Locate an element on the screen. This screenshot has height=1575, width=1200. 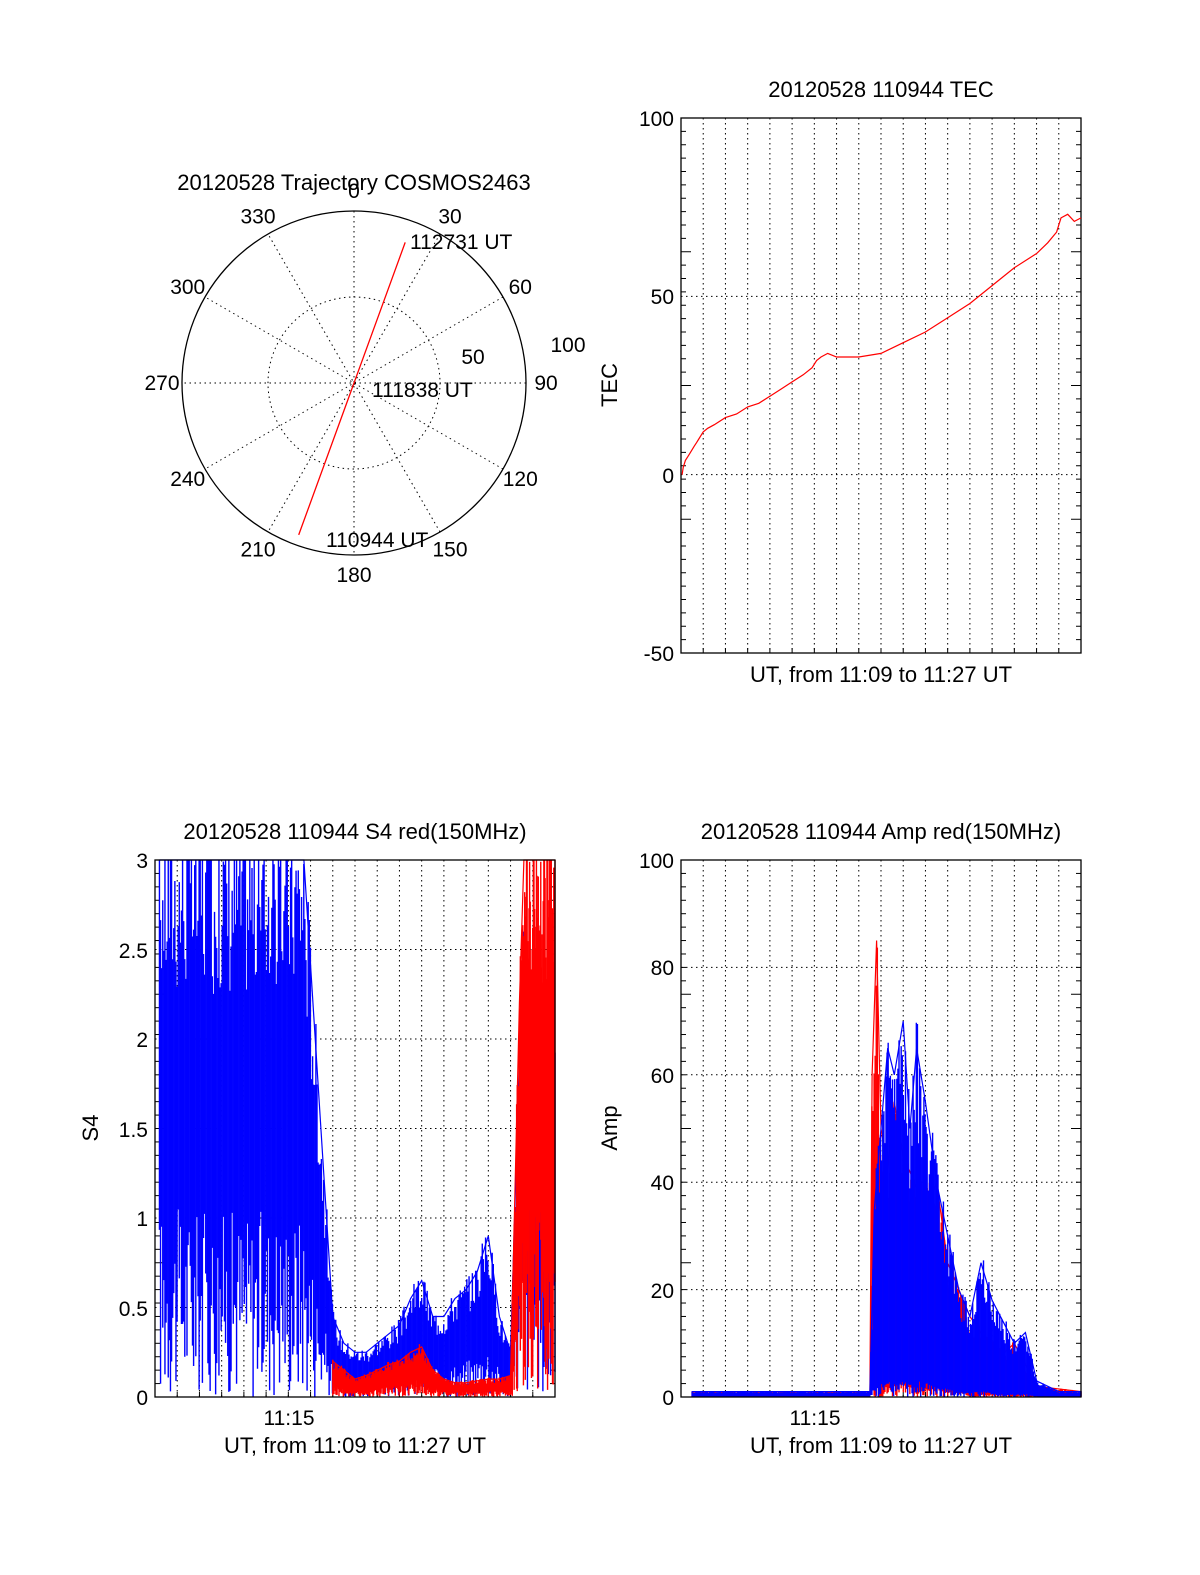
amp-xtick-1115: 11:15 is located at coordinates (815, 1418).